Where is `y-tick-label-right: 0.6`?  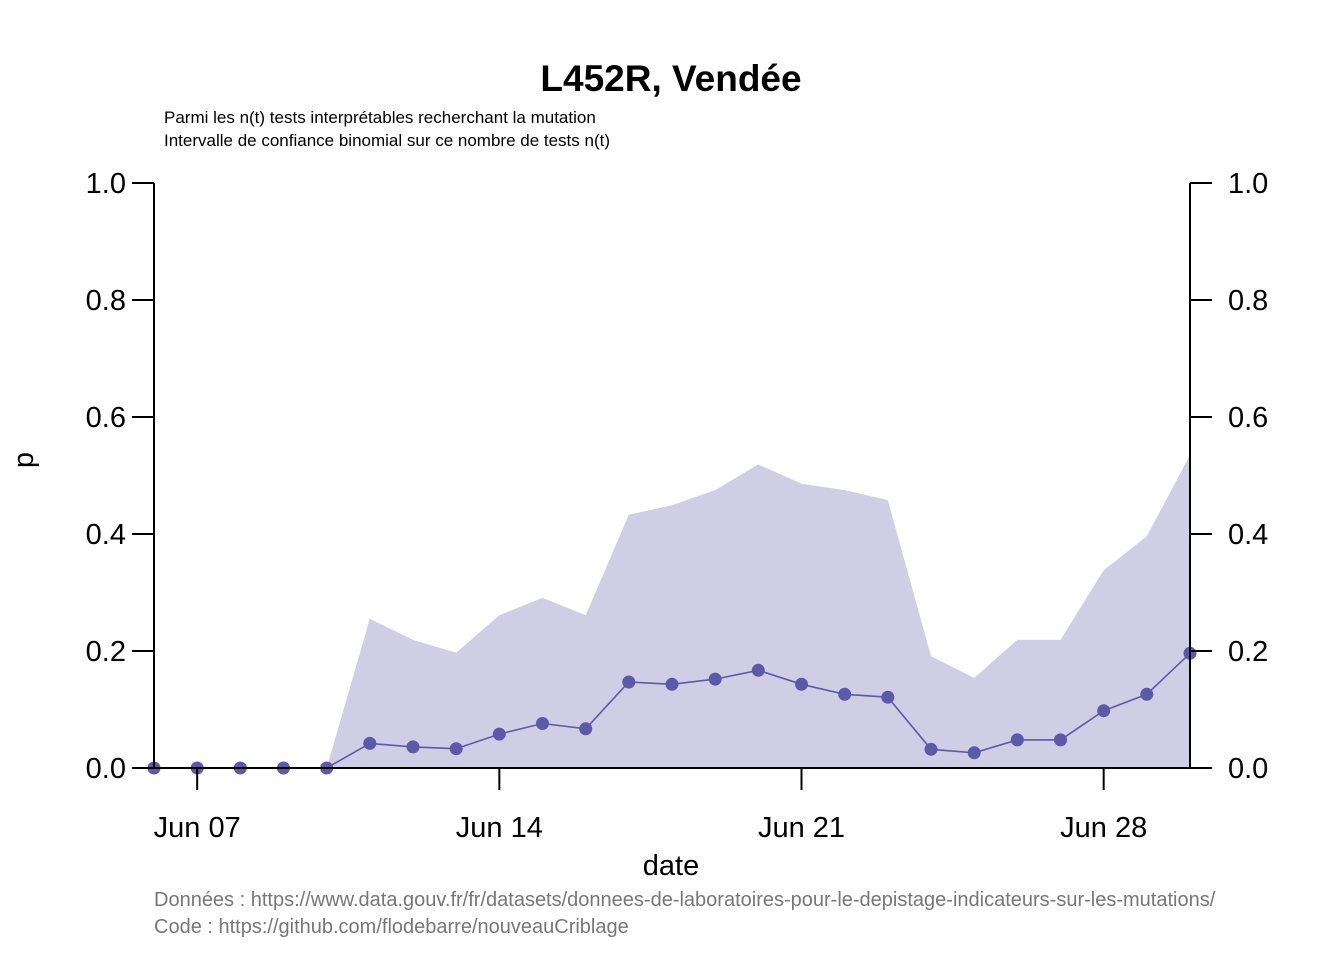
y-tick-label-right: 0.6 is located at coordinates (1248, 418).